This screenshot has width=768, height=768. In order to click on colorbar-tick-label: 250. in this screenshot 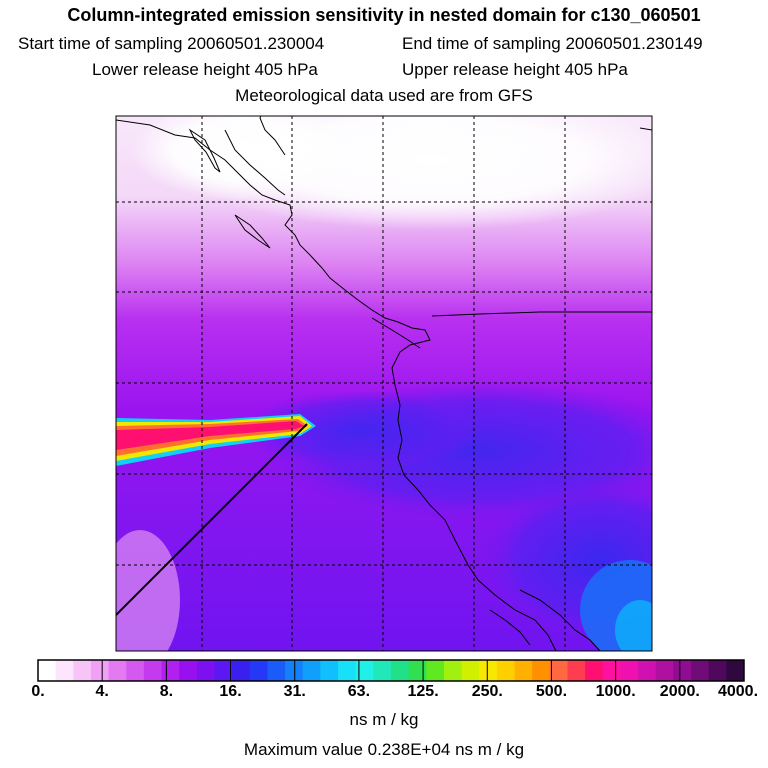, I will do `click(487, 691)`.